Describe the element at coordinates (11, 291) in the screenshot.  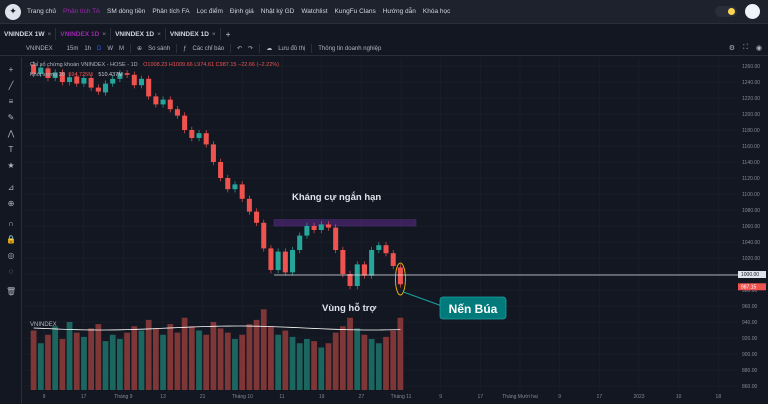
I see `trash-icon: 🗑` at that location.